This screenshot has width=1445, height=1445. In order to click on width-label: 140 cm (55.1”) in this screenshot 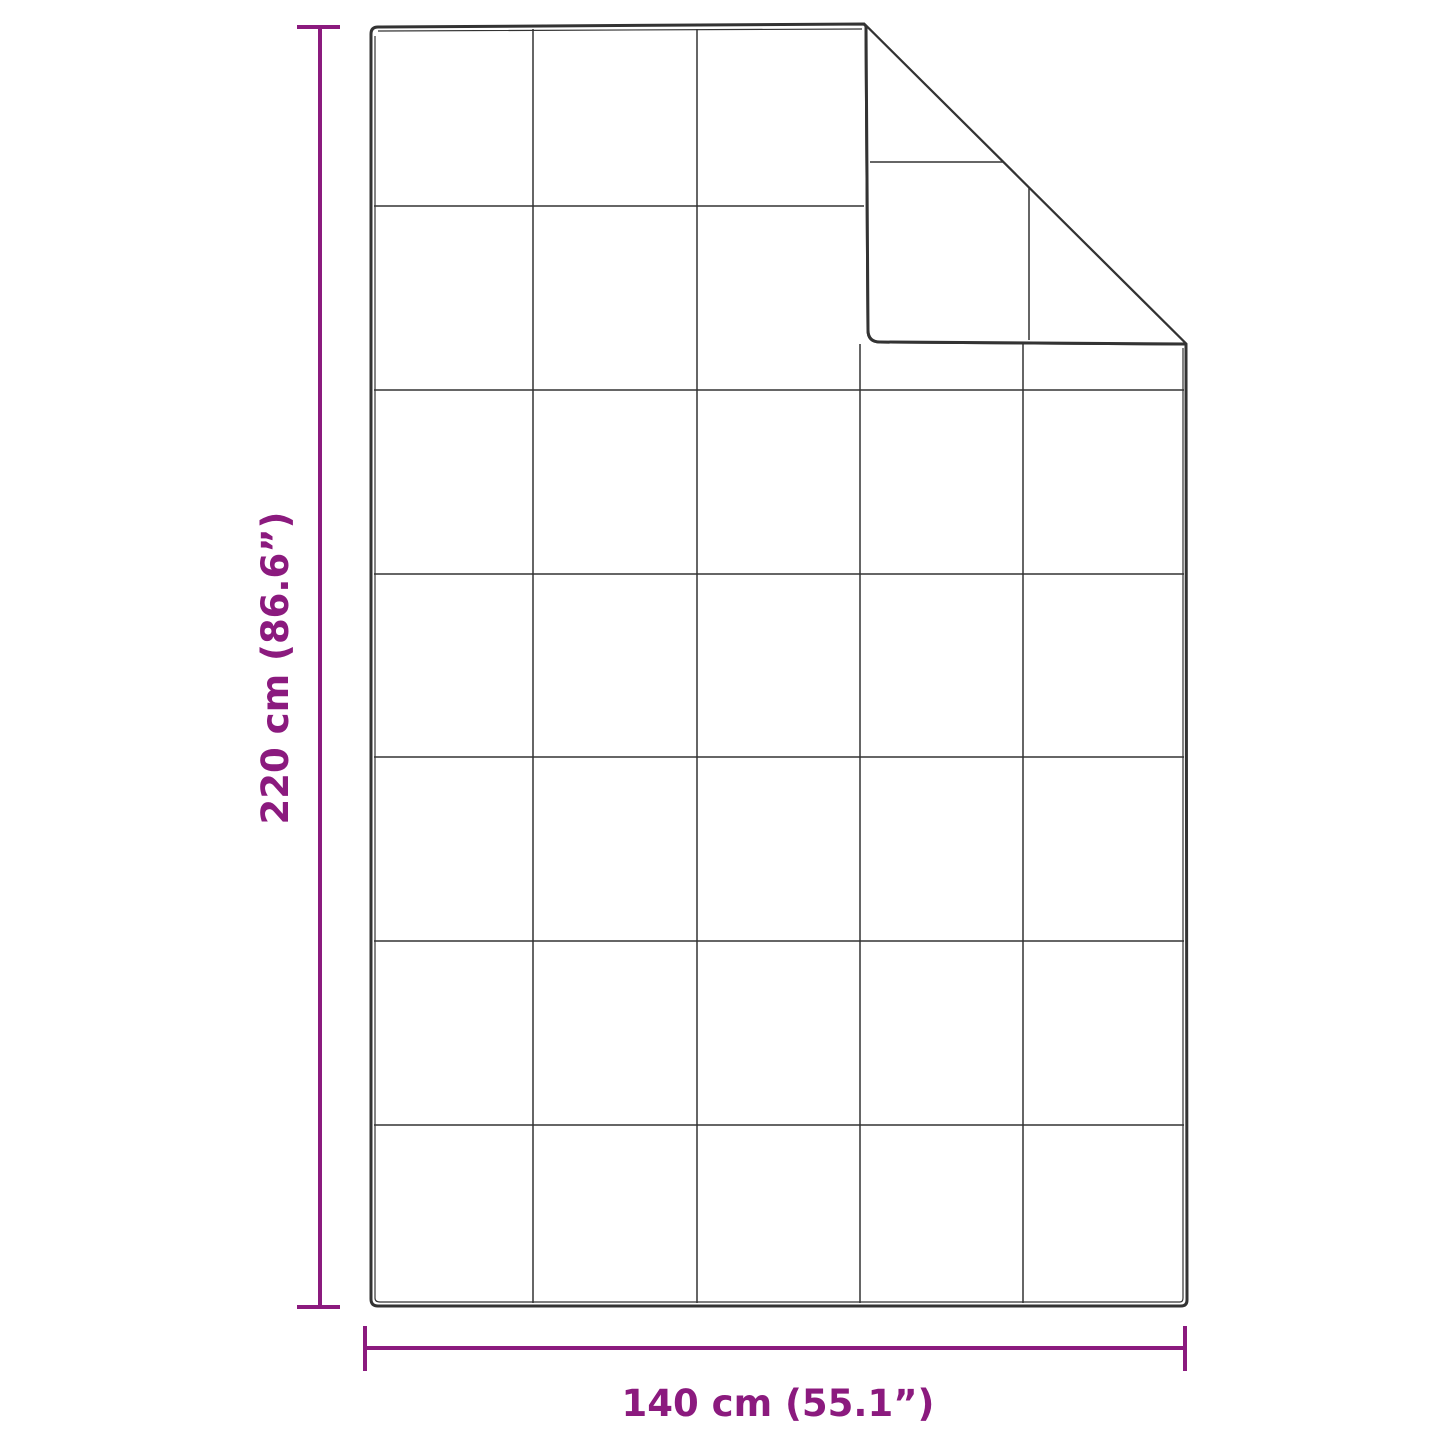, I will do `click(778, 1403)`.